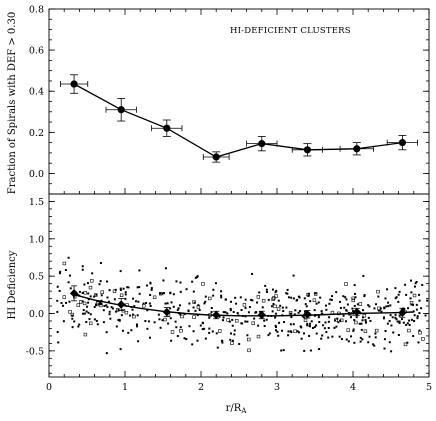 The image size is (436, 421). Describe the element at coordinates (35, 351) in the screenshot. I see `bottom-y-tick-label: -0.5` at that location.